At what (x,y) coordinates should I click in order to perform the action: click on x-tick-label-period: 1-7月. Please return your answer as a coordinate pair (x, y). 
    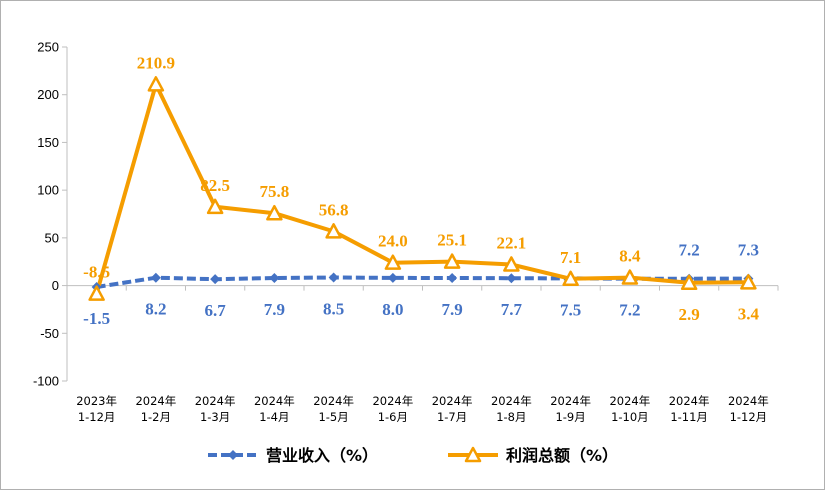
    Looking at the image, I should click on (452, 417).